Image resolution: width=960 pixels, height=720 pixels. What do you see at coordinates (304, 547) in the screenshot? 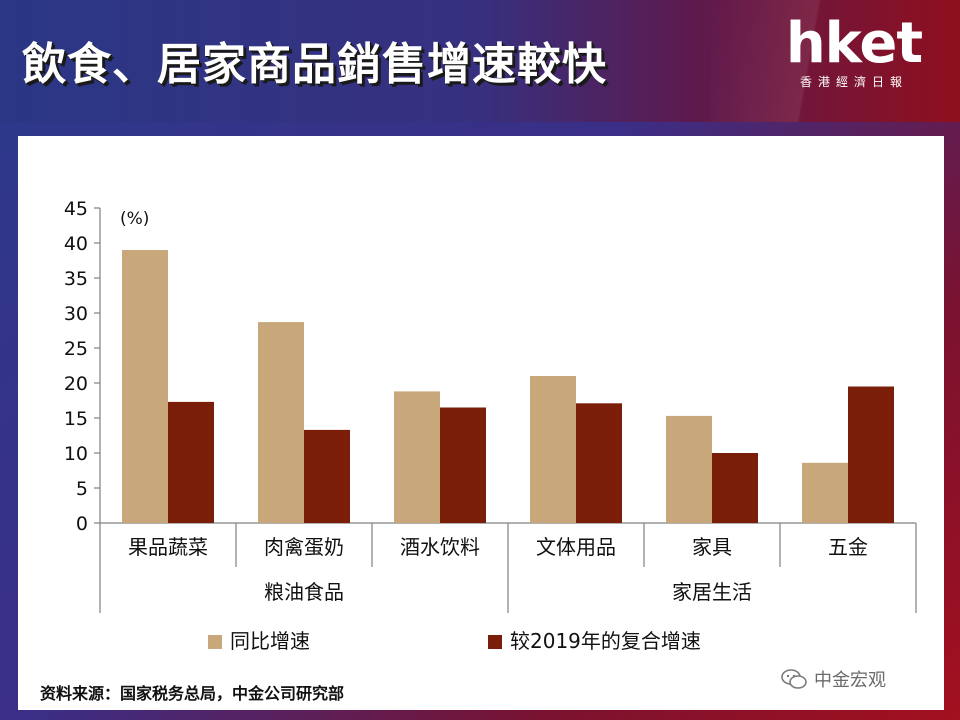
I see `category-label: 肉禽蛋奶` at bounding box center [304, 547].